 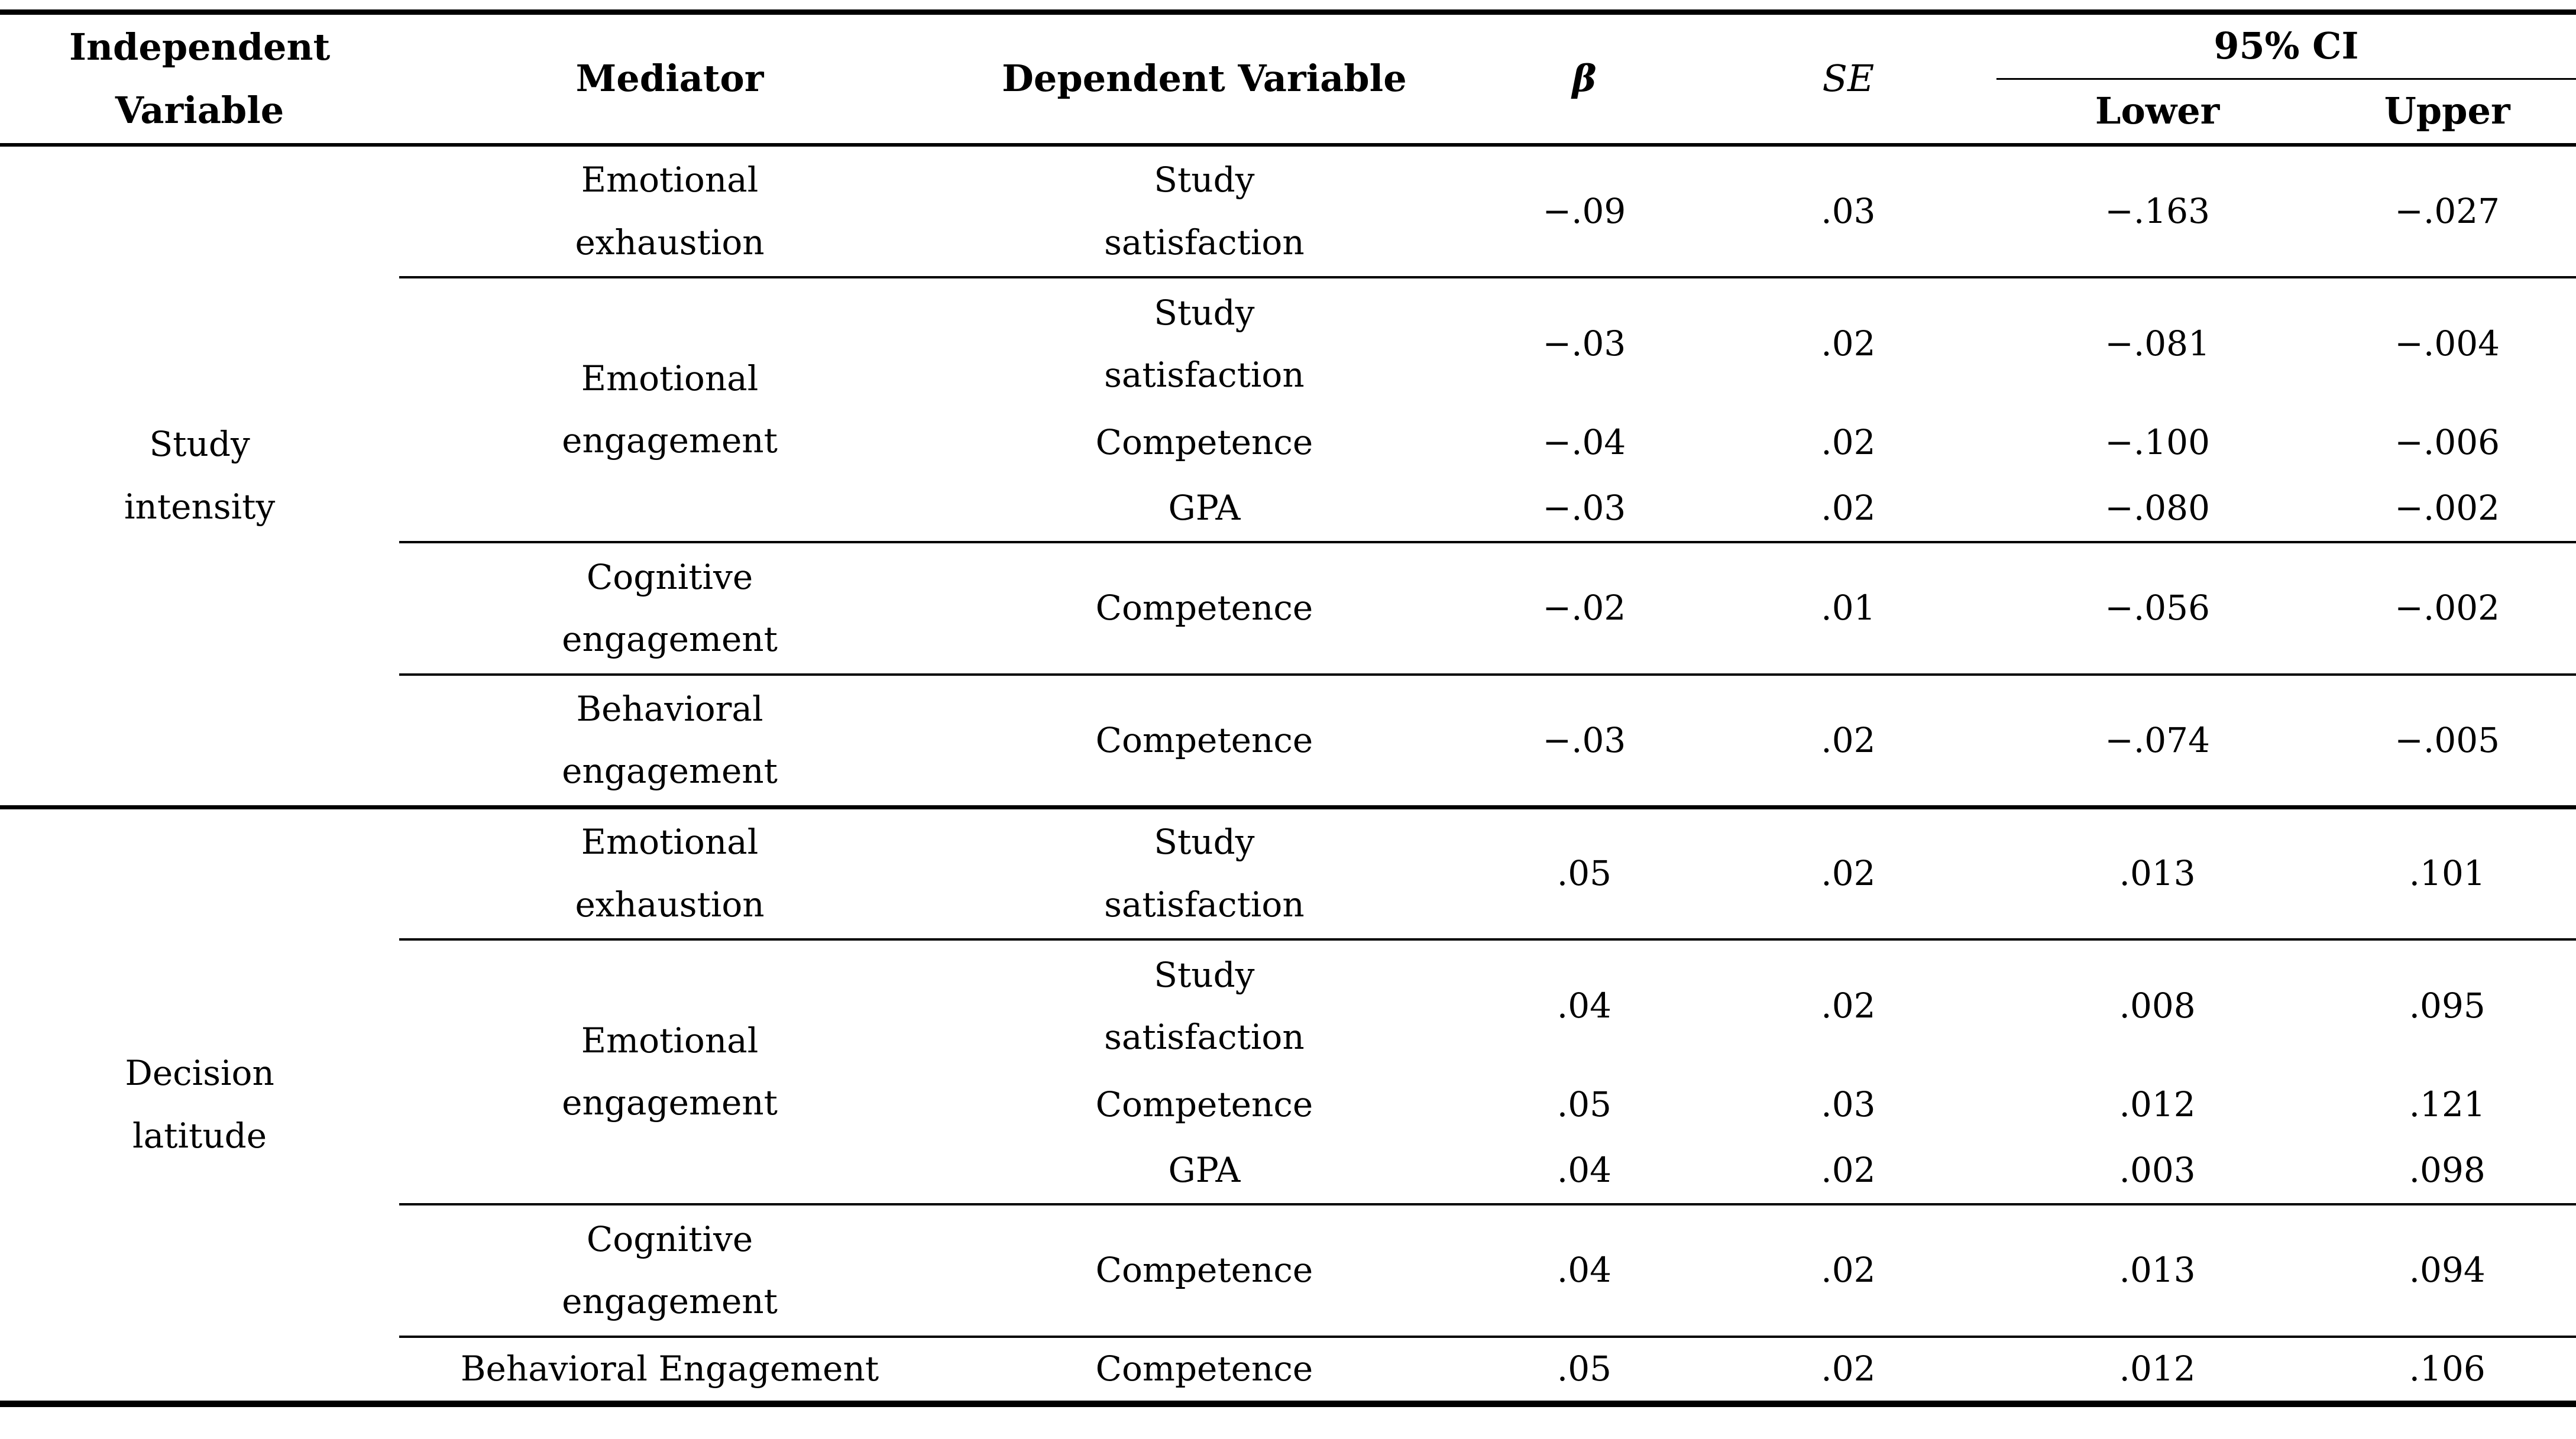 I want to click on ci-lower-cell: −.074, so click(x=2158, y=742).